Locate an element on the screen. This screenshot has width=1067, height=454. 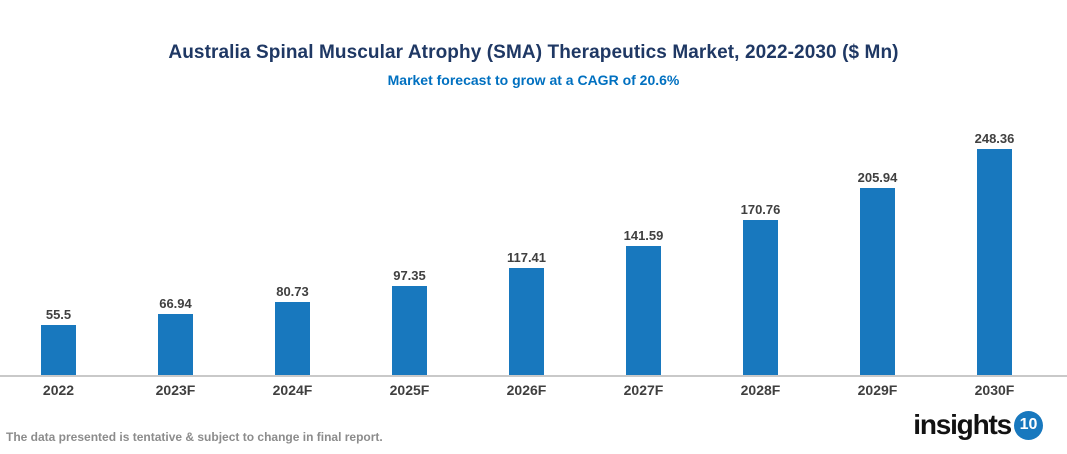
bar-column: 55.5 is located at coordinates (58, 340).